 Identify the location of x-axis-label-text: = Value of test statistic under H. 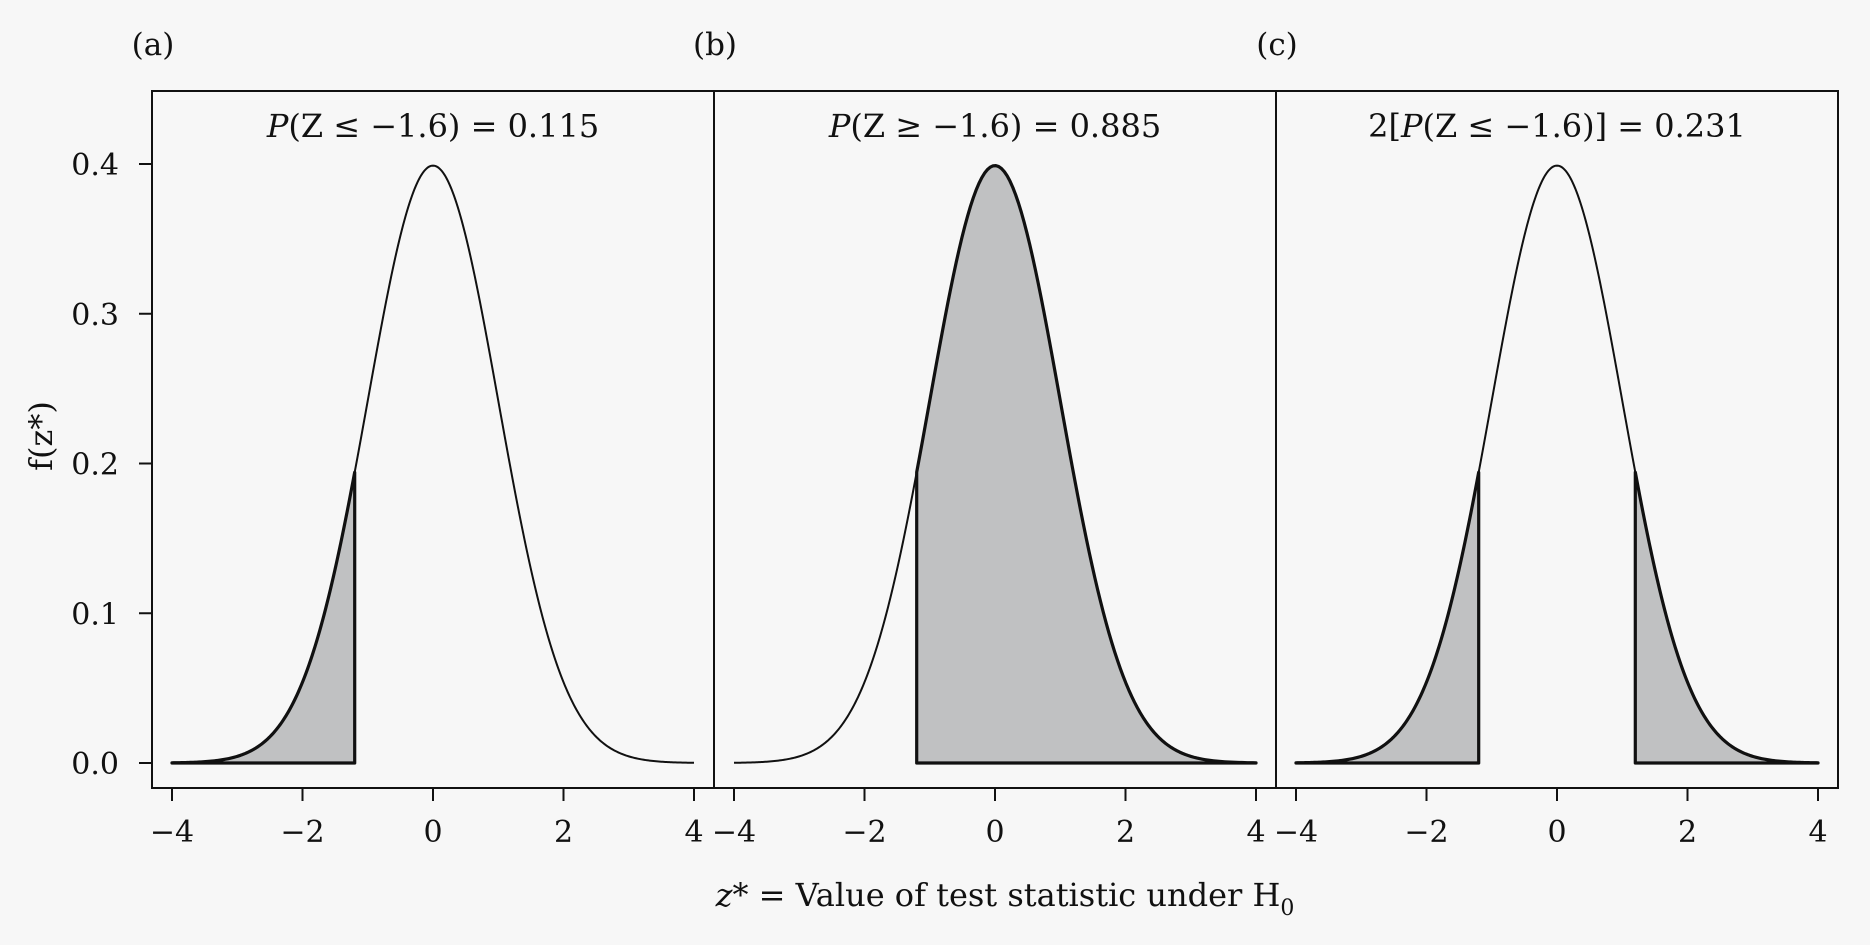
(1014, 895).